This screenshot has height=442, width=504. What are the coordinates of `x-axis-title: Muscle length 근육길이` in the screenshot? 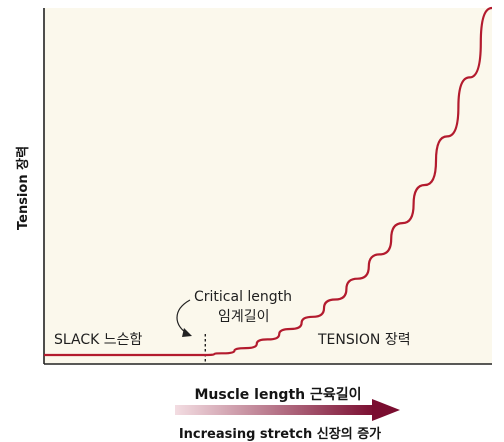 It's located at (277, 394).